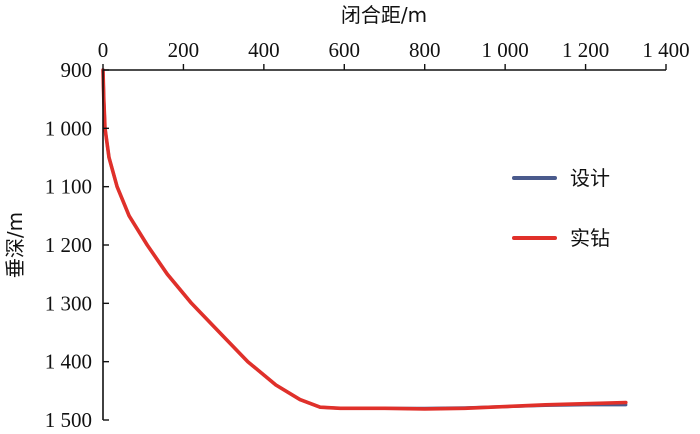 This screenshot has height=434, width=700. Describe the element at coordinates (590, 238) in the screenshot. I see `legend-label-actual: 实钻` at that location.